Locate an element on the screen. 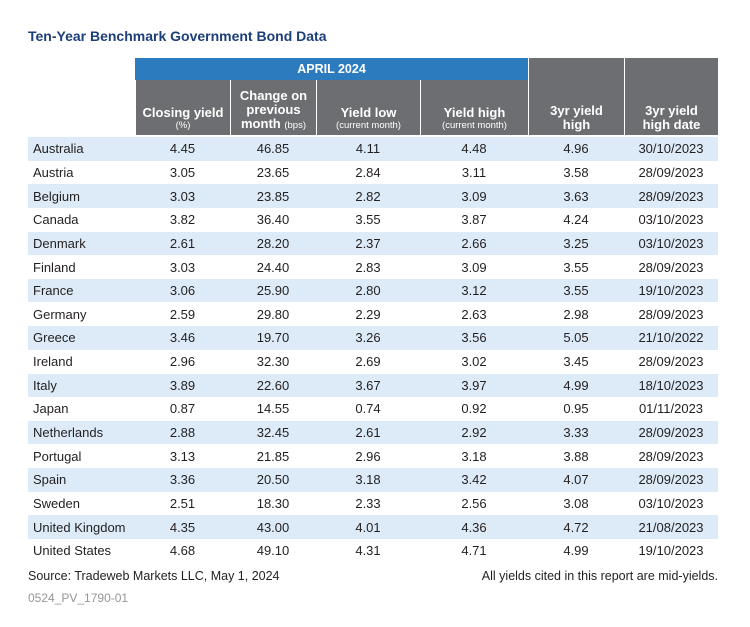 The image size is (750, 627). cell-value: 4.35 is located at coordinates (182, 527).